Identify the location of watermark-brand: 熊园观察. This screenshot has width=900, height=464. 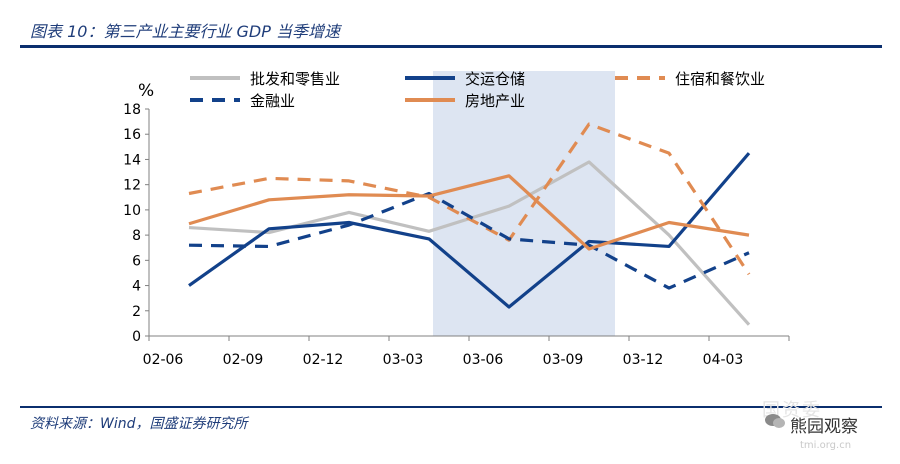
(824, 427).